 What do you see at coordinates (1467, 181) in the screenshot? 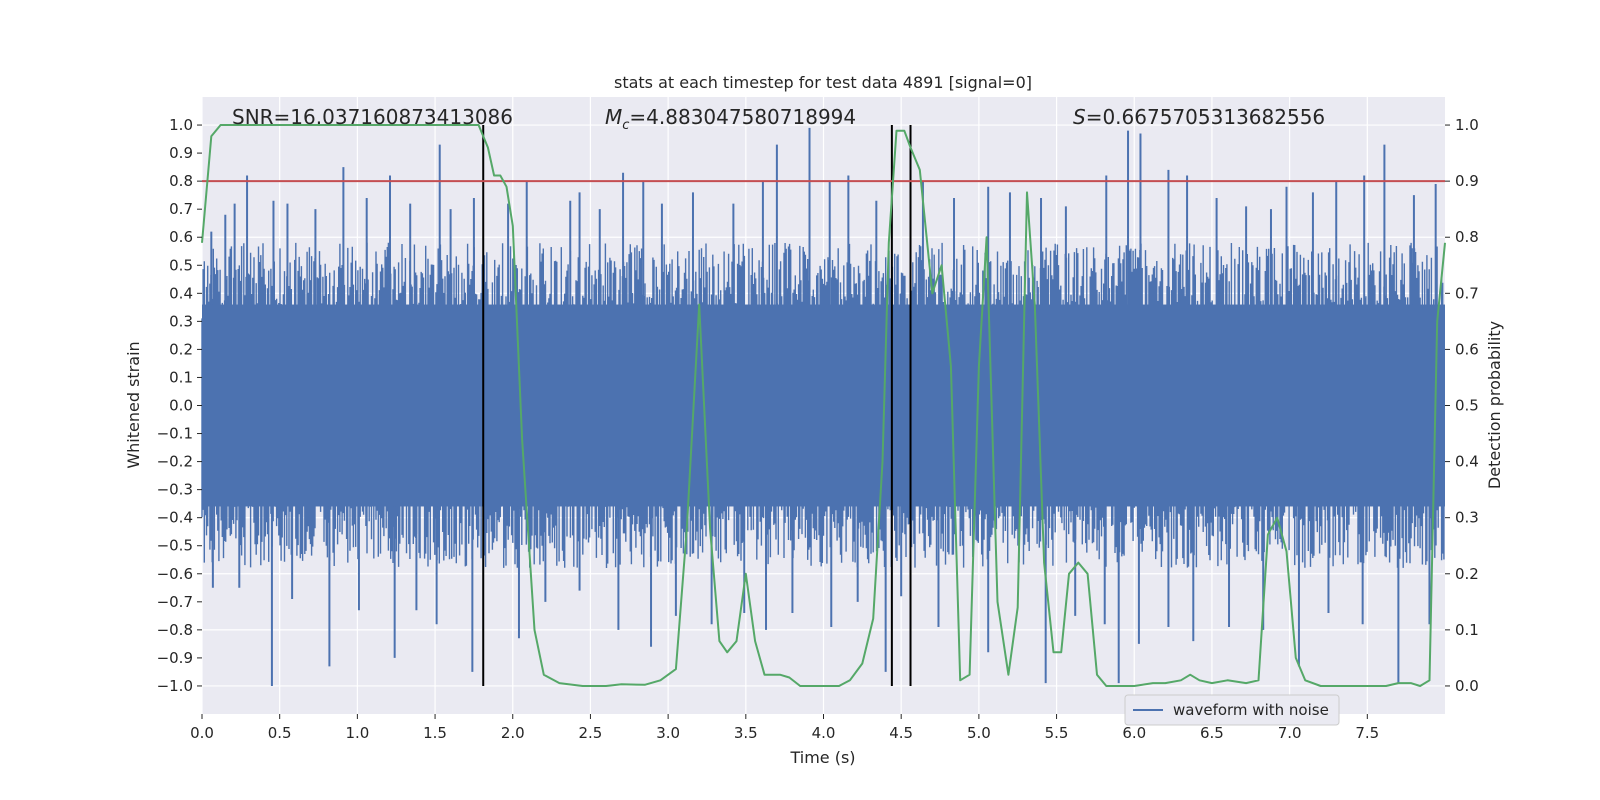
I see `y-right-tick-label: 0.9` at bounding box center [1467, 181].